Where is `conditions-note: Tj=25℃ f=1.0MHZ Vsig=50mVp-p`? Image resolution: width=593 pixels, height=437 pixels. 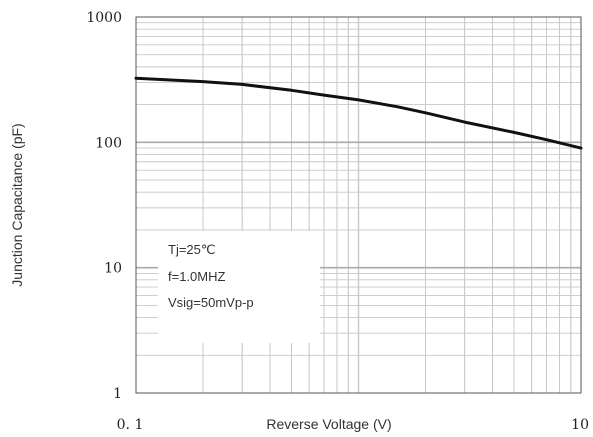
conditions-note: Tj=25℃ f=1.0MHZ Vsig=50mVp-p is located at coordinates (239, 287).